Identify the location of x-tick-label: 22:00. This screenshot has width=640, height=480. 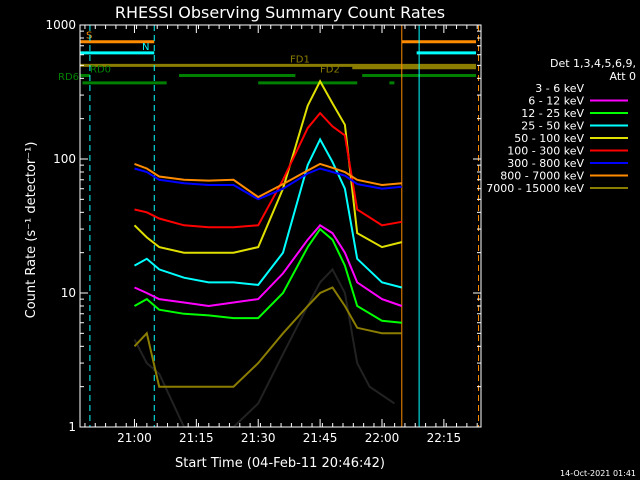
(382, 438).